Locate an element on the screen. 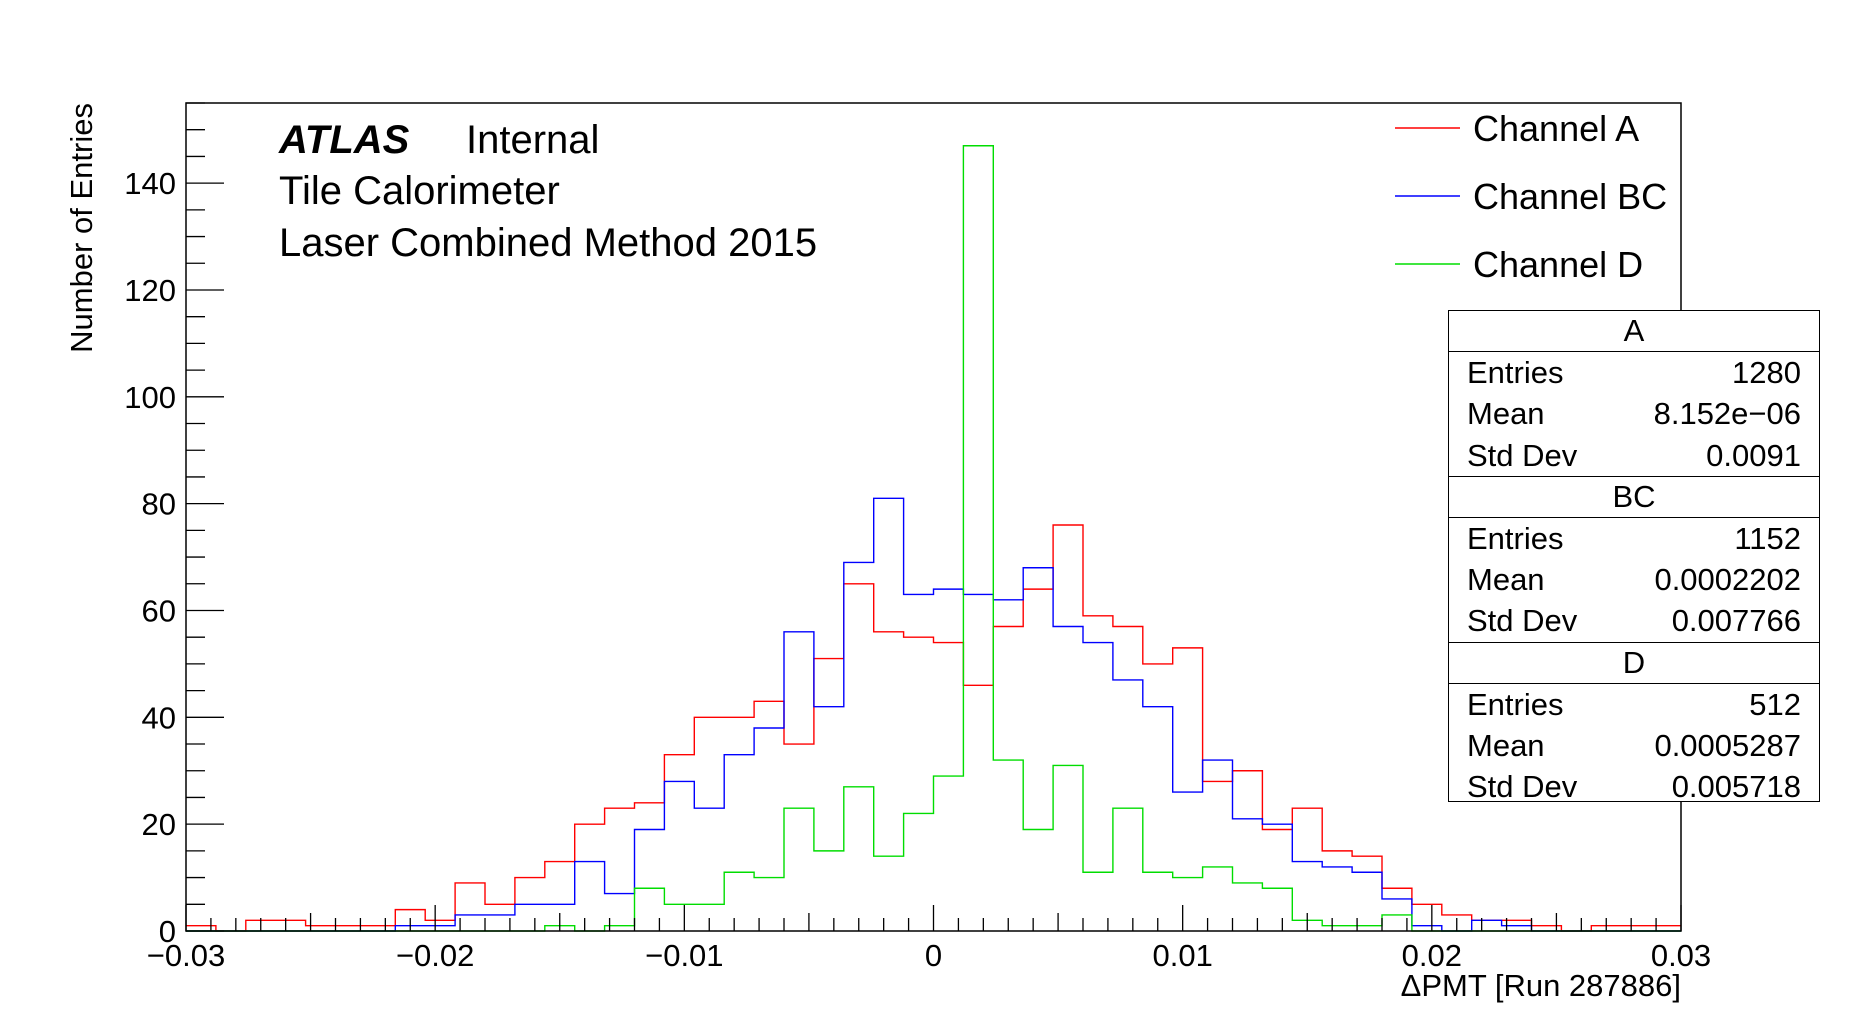 This screenshot has width=1853, height=1027. y-tick-label: 100 is located at coordinates (150, 397).